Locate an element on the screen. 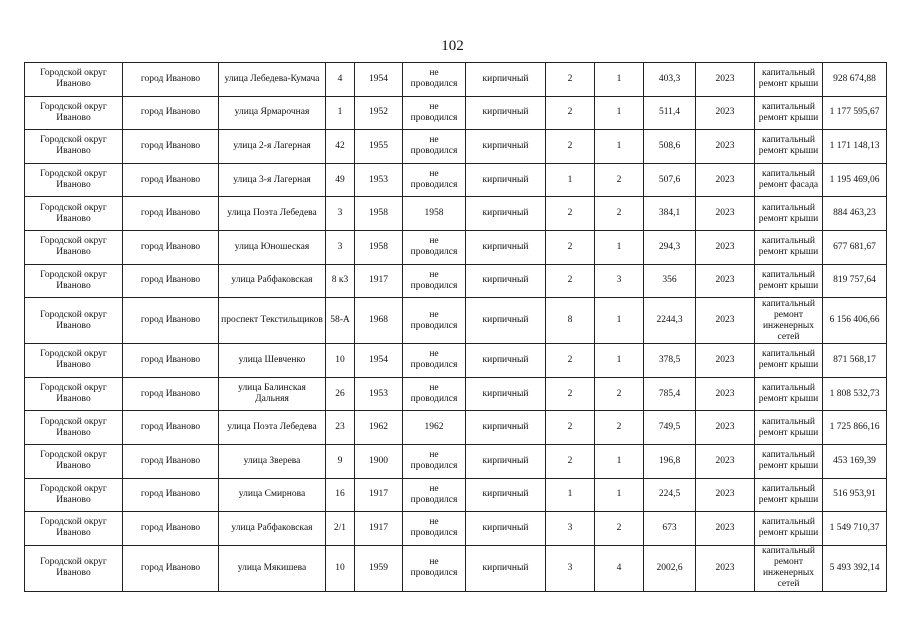  cell-street: улица 3-я Лагерная is located at coordinates (272, 180).